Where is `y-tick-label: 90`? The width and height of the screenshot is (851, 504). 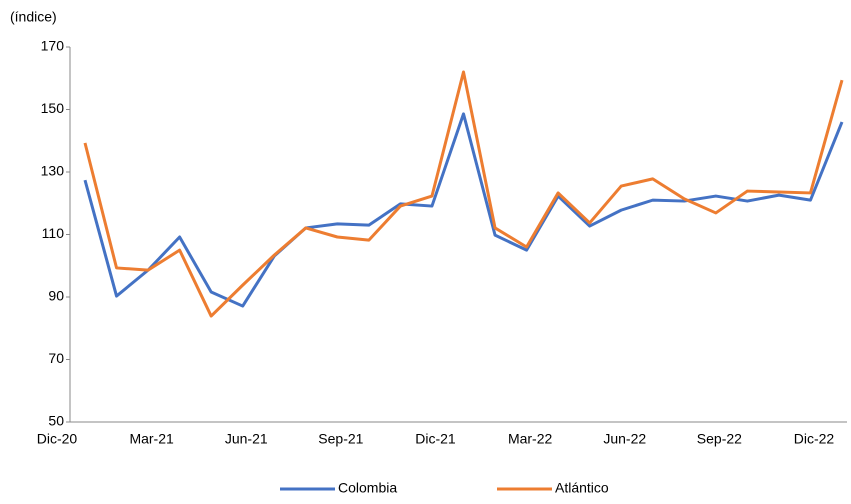 y-tick-label: 90 is located at coordinates (56, 296).